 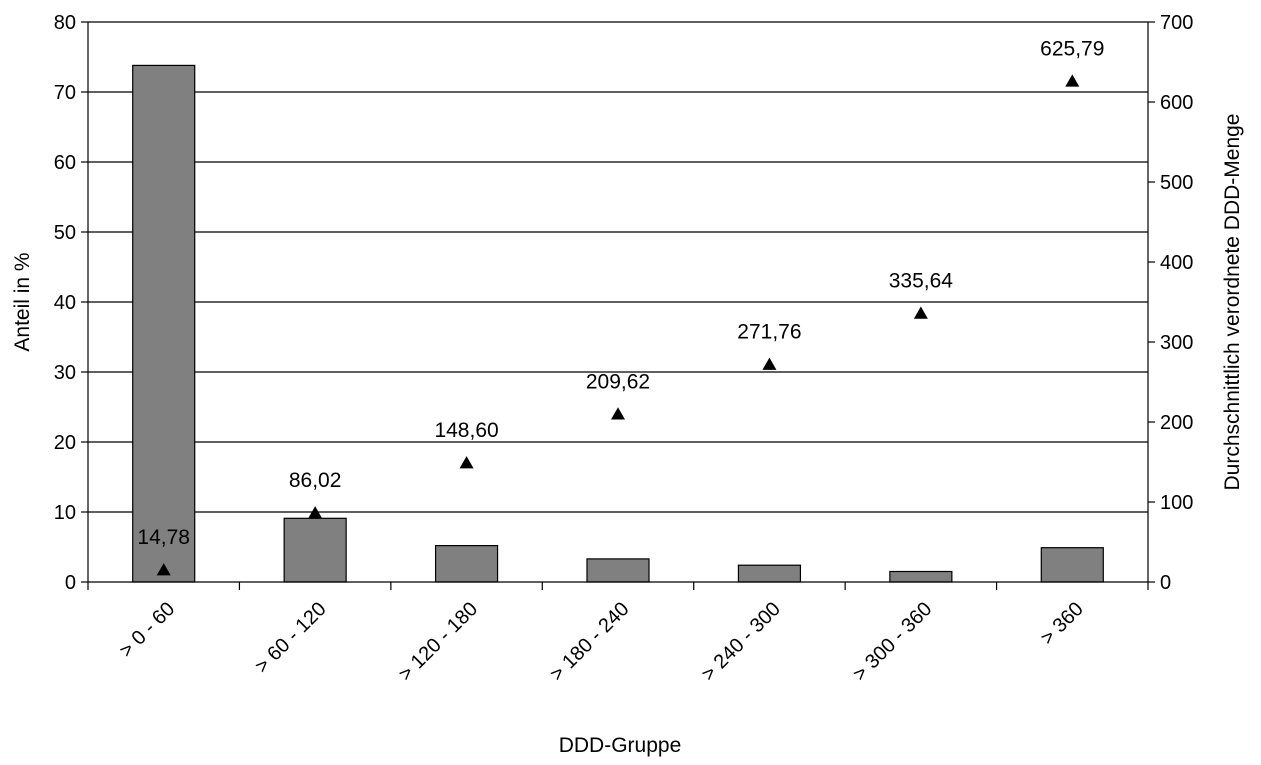 What do you see at coordinates (1072, 48) in the screenshot?
I see `data-label: 625,79` at bounding box center [1072, 48].